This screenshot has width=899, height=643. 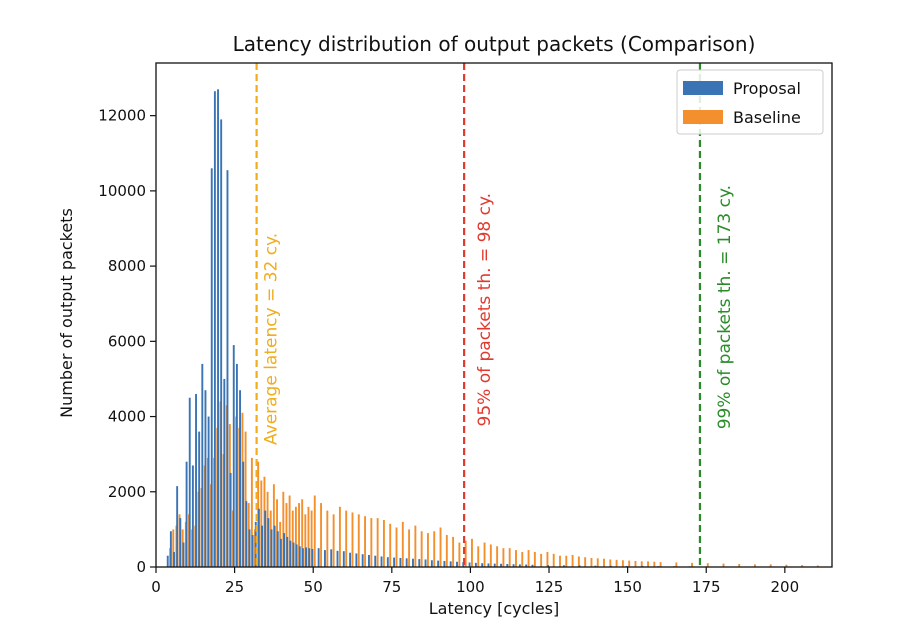 What do you see at coordinates (703, 88) in the screenshot?
I see `legend-swatch-proposal` at bounding box center [703, 88].